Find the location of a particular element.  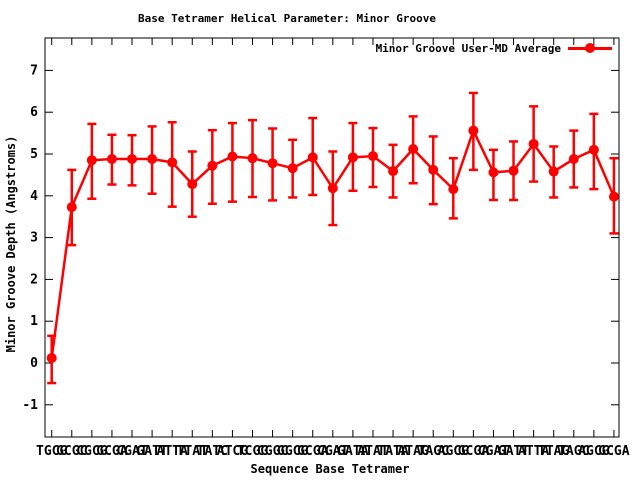

svg-text: 0 is located at coordinates (34, 363).